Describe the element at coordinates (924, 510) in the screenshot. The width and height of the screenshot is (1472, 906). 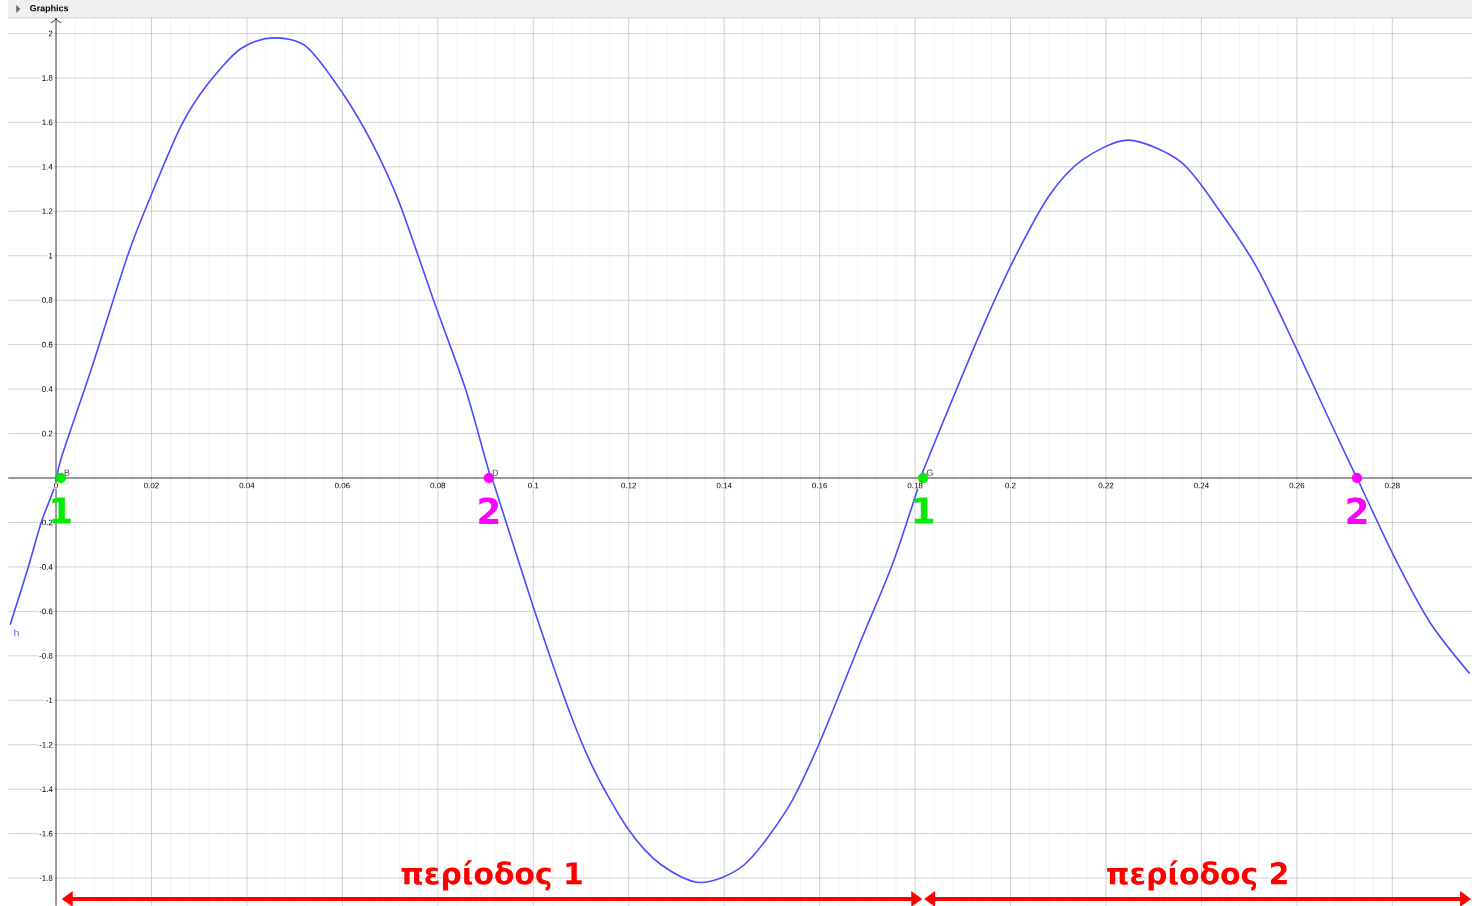
I see `annotation: 1` at that location.